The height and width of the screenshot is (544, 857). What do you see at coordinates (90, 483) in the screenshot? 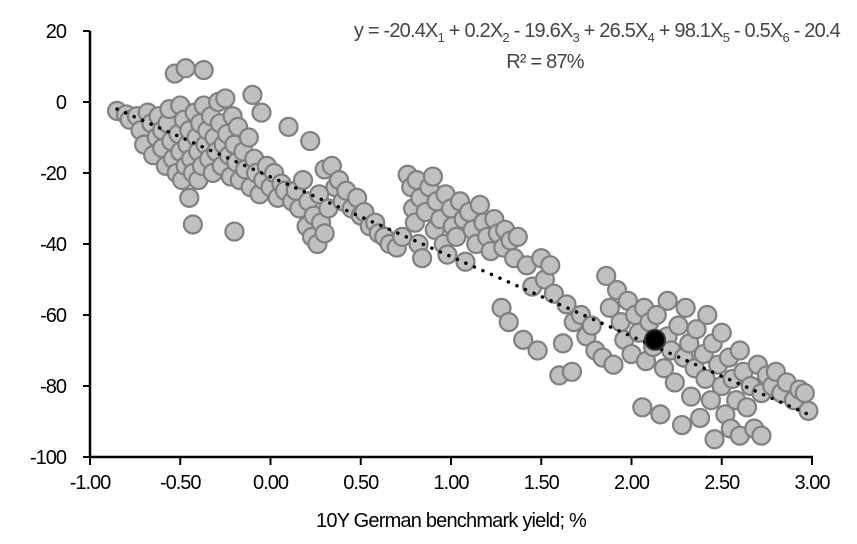
I see `x-tick-label: -1.00` at bounding box center [90, 483].